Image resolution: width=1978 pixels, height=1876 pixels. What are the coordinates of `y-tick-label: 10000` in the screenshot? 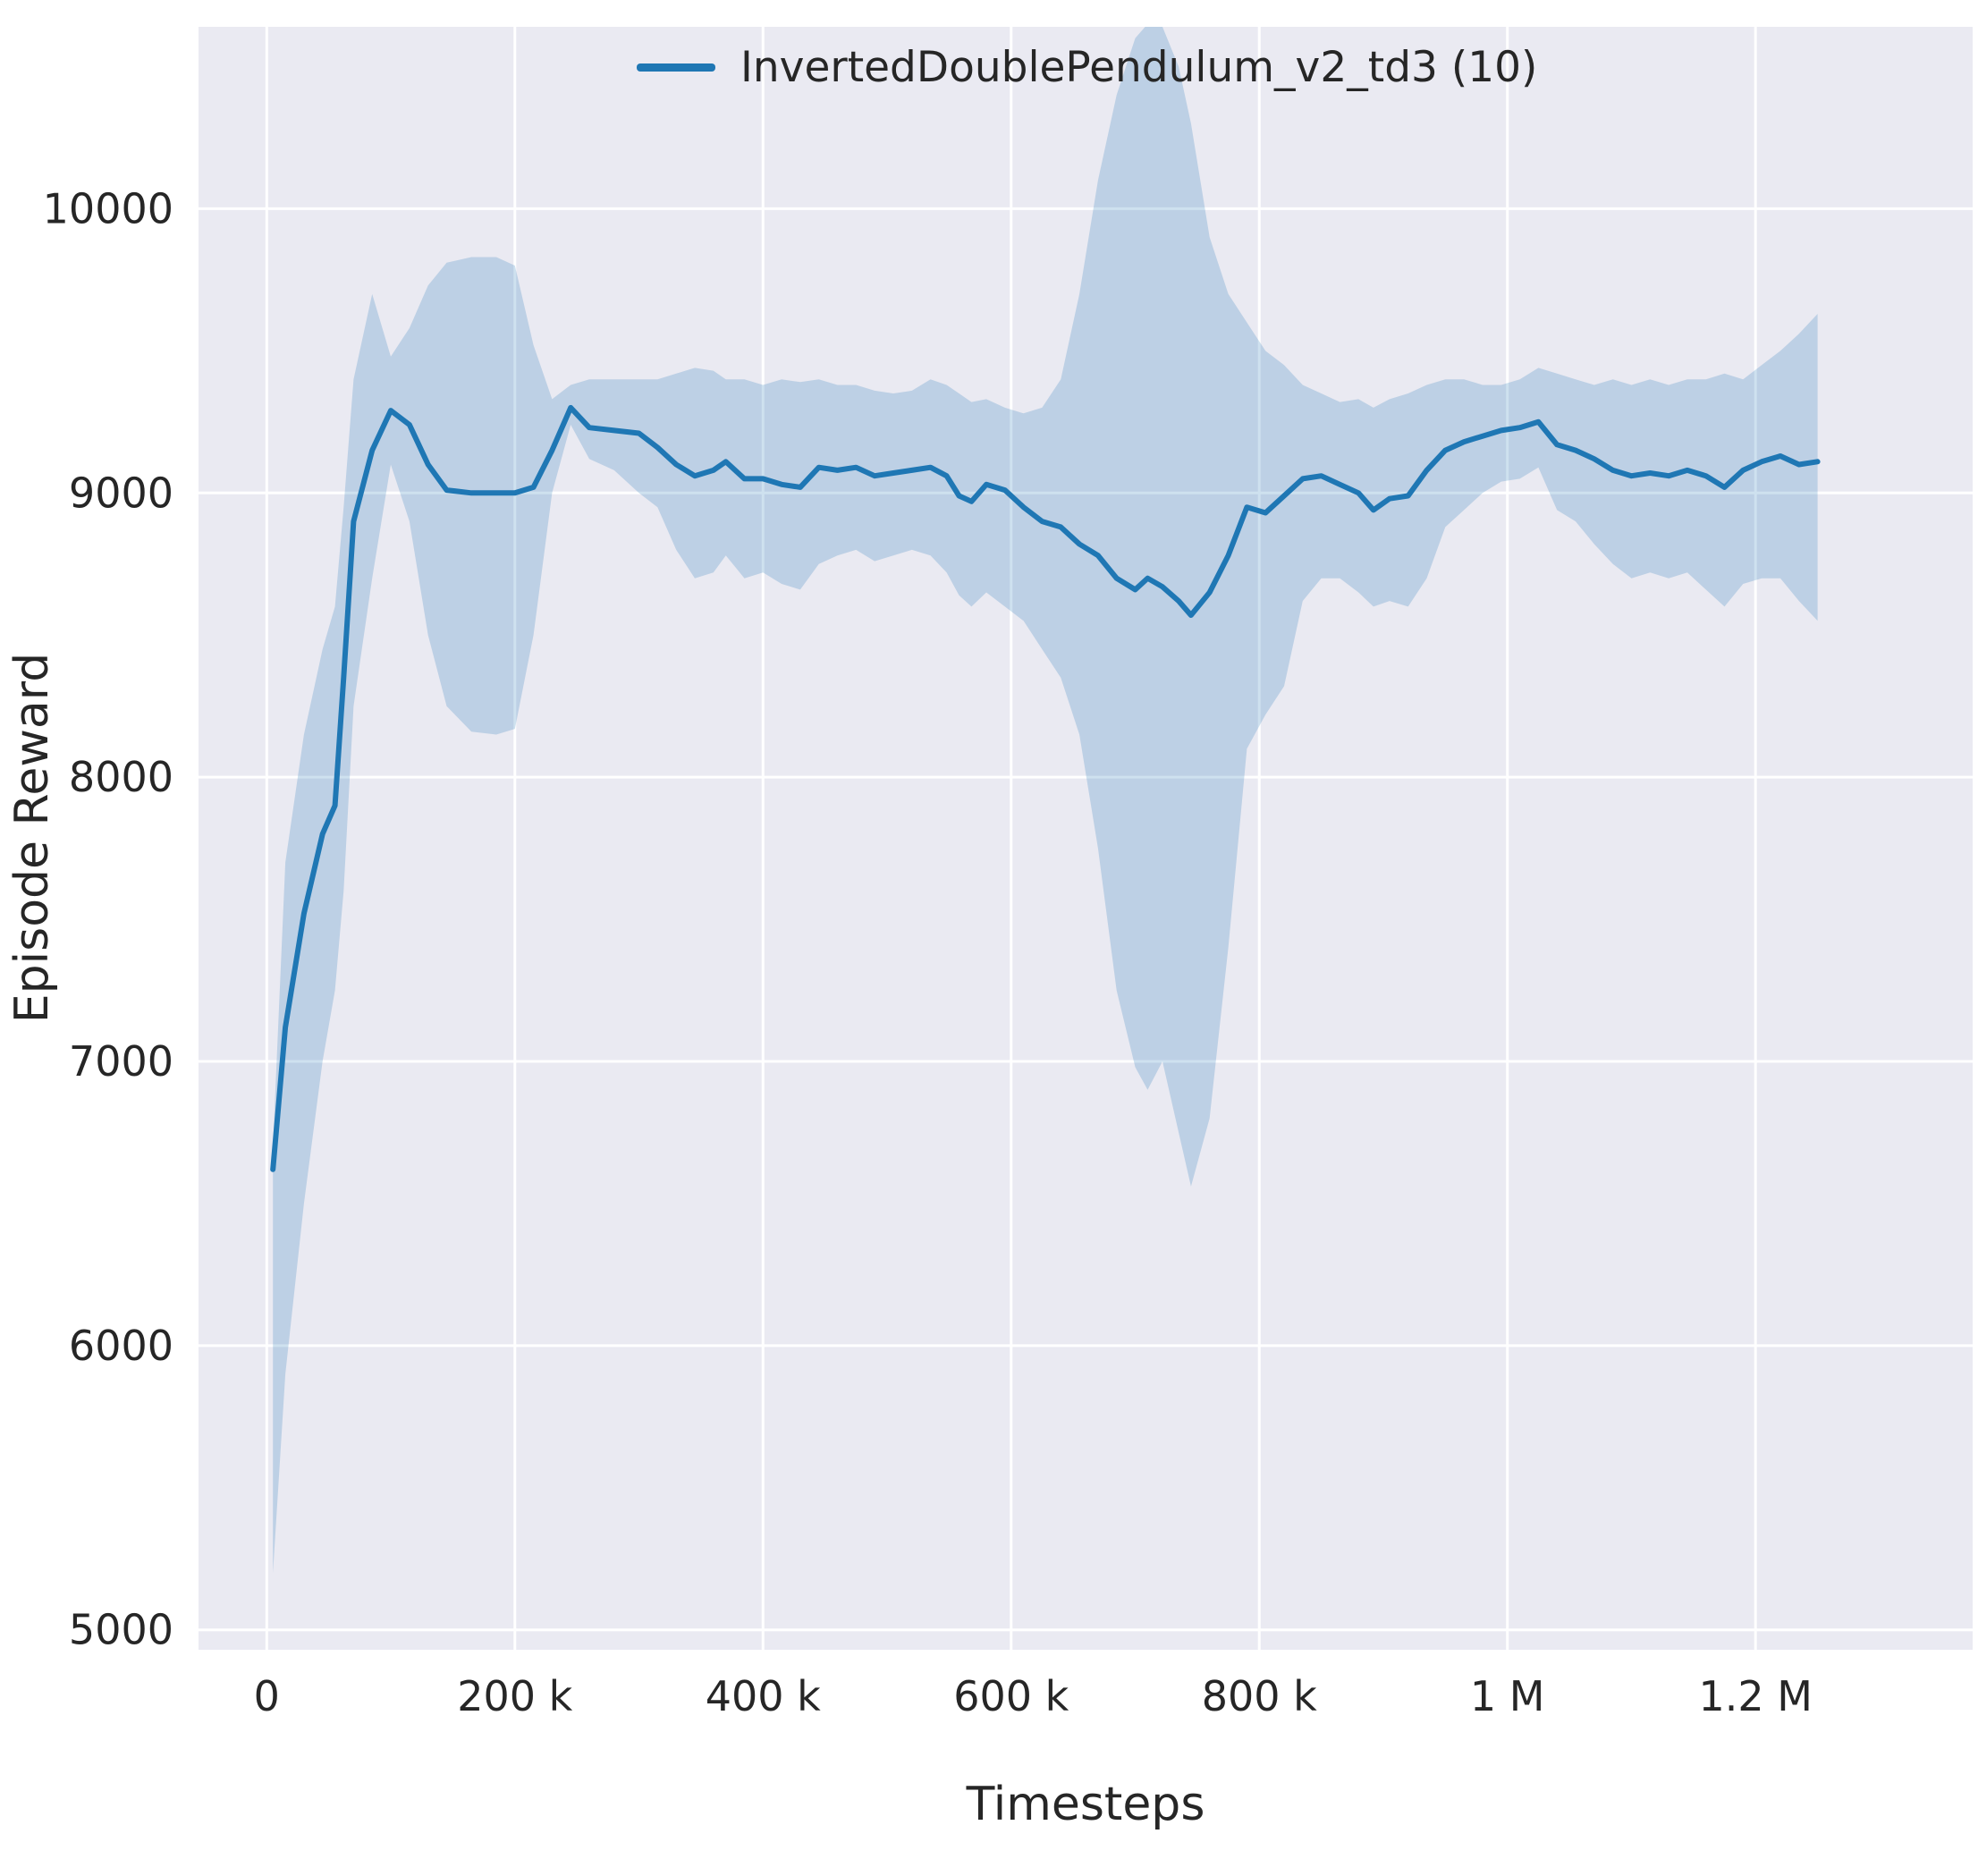 It's located at (108, 208).